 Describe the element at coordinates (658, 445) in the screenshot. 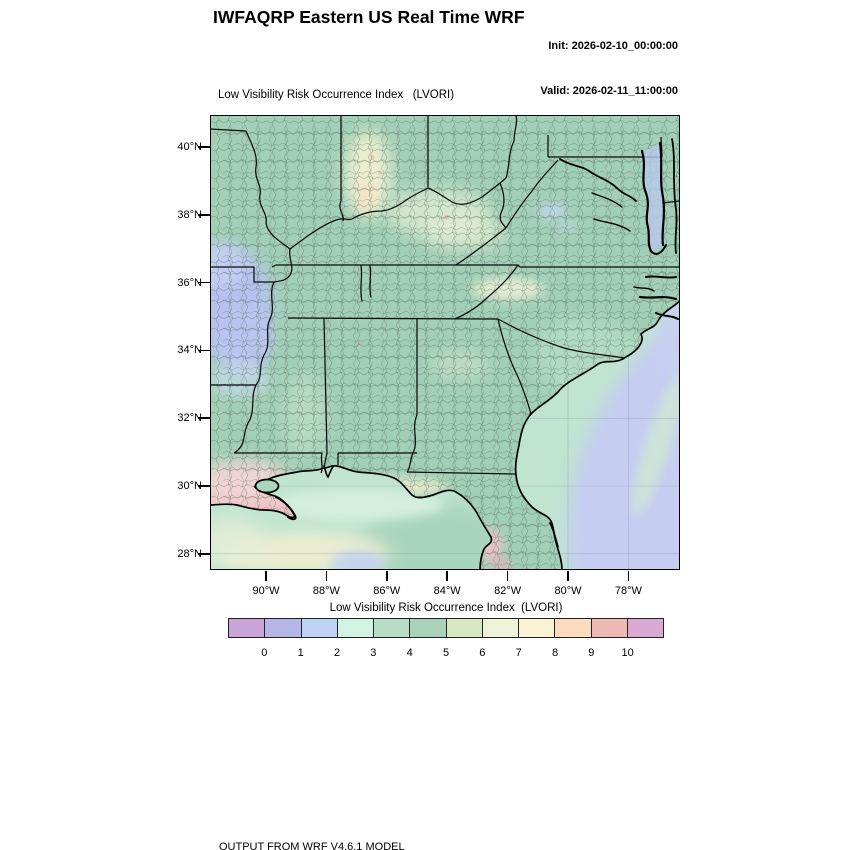

I see `ocean-green-streak` at that location.